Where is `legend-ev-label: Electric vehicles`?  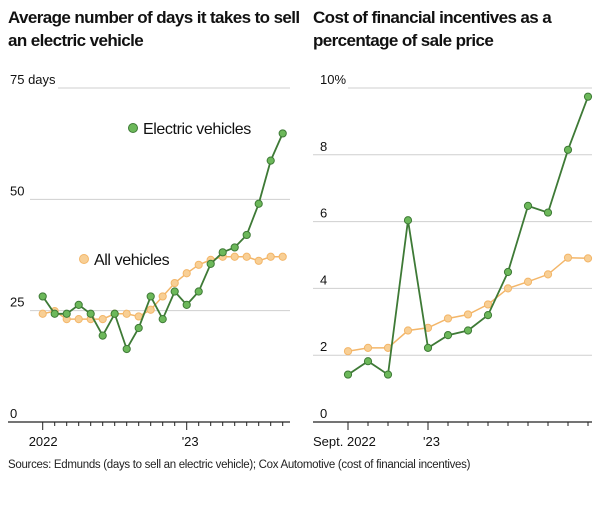 legend-ev-label: Electric vehicles is located at coordinates (197, 129).